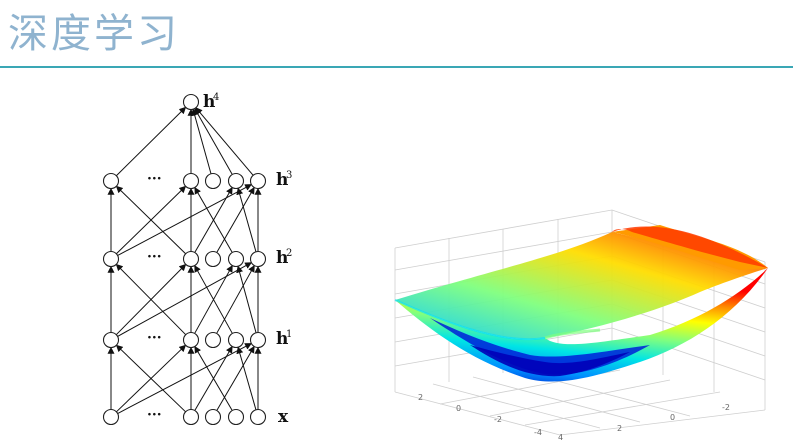 The width and height of the screenshot is (793, 446). I want to click on title-divider, so click(396, 67).